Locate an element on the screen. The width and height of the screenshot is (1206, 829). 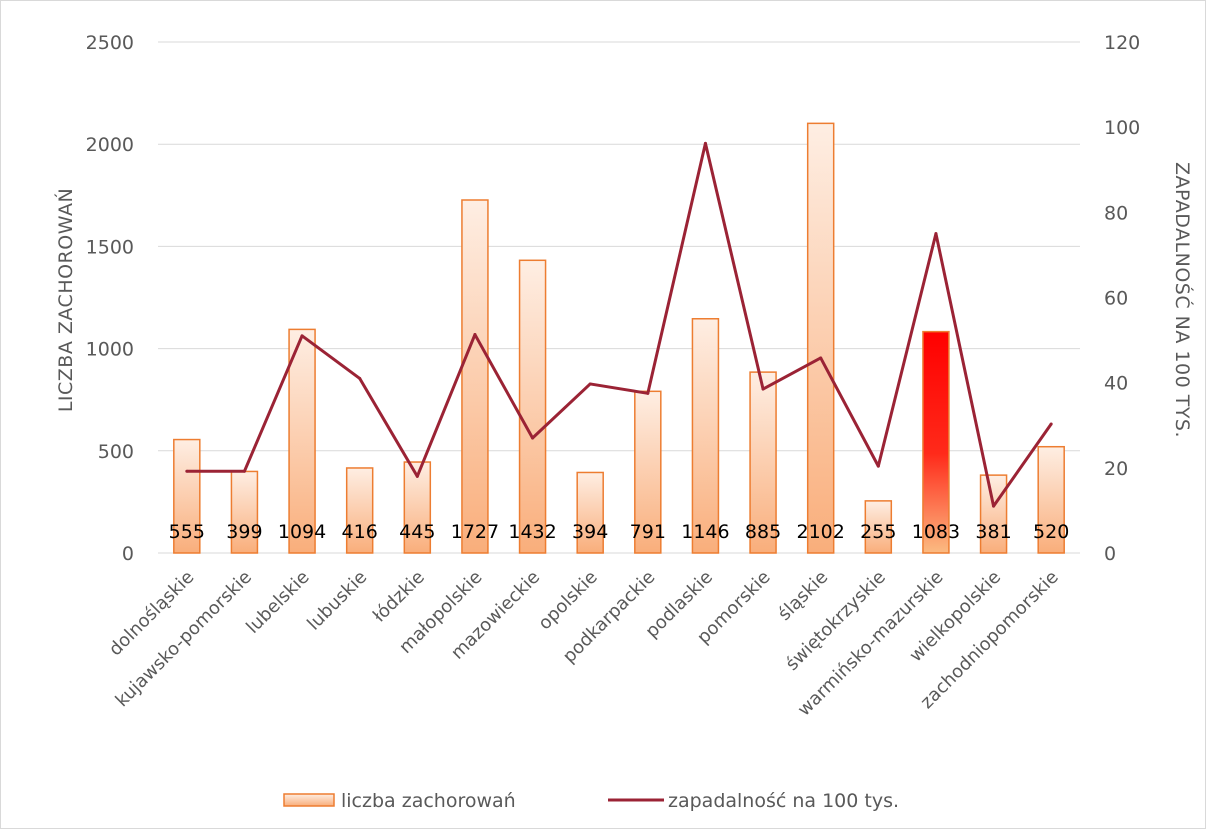
data-label-świętokrzyskie: 255 is located at coordinates (878, 532).